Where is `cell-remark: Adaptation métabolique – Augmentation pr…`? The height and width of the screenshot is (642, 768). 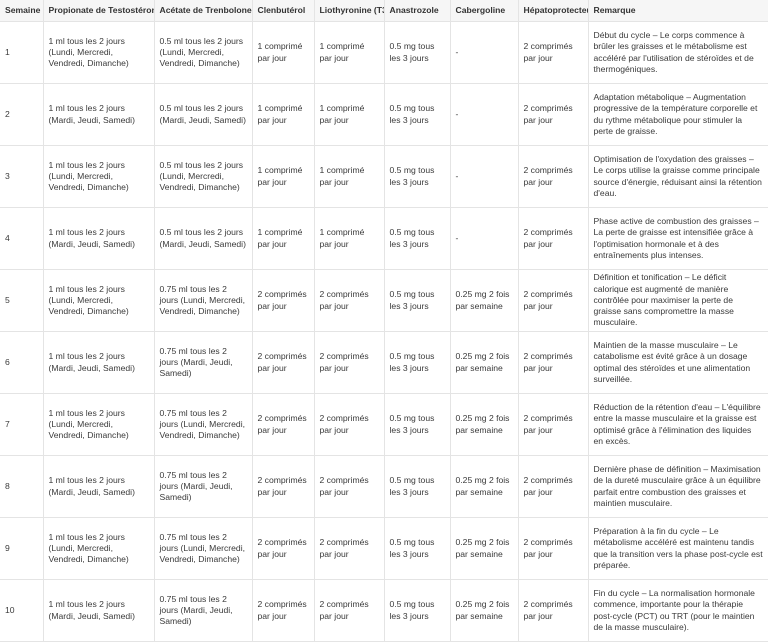 cell-remark: Adaptation métabolique – Augmentation pr… is located at coordinates (677, 114).